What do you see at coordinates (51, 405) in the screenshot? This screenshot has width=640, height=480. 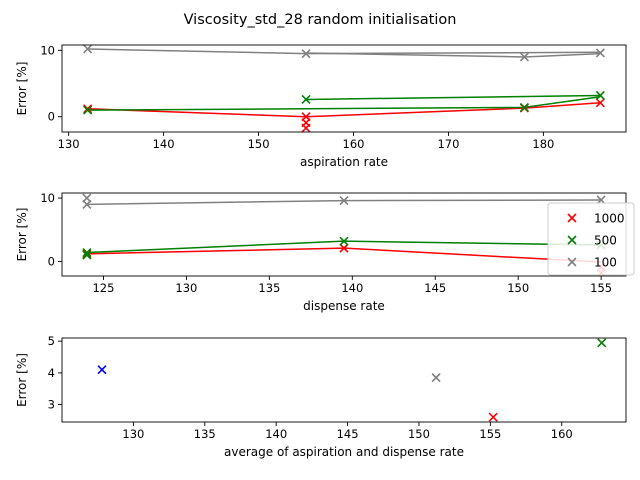 I see `y-tick-label: 3` at bounding box center [51, 405].